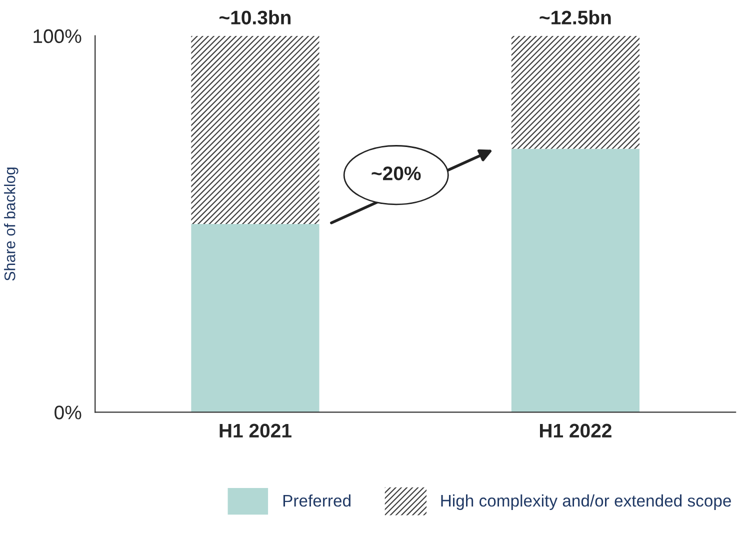  What do you see at coordinates (58, 36) in the screenshot?
I see `y-tick-label: 100%` at bounding box center [58, 36].